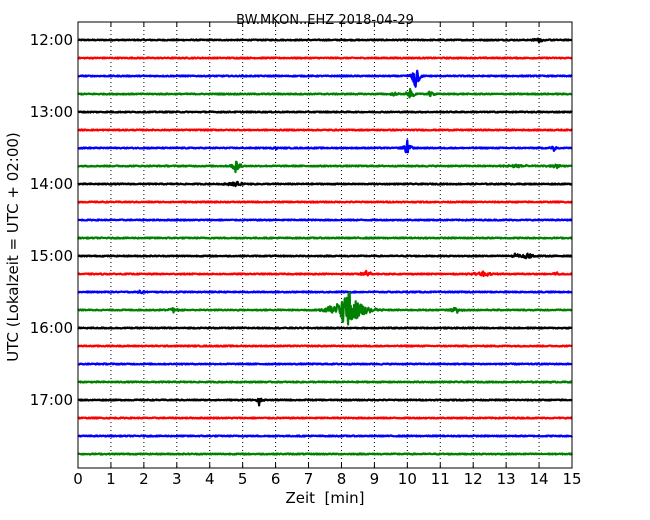  Describe the element at coordinates (78, 479) in the screenshot. I see `x-tick-label: 0` at that location.